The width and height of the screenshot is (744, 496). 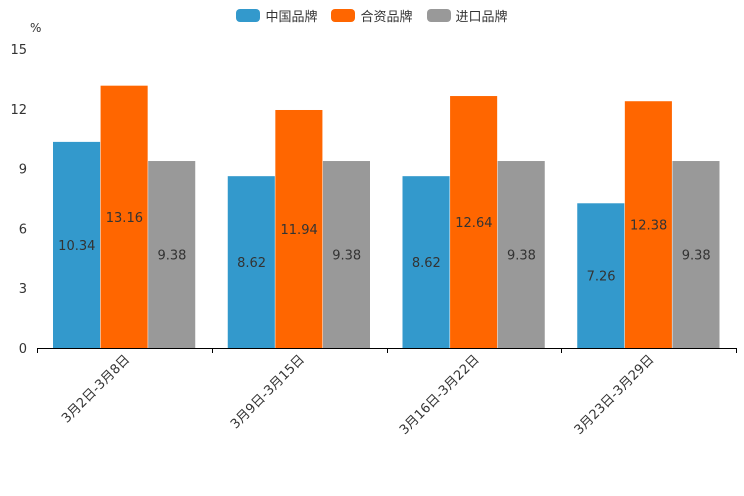 I want to click on data-label-1-2: 12.64, so click(x=473, y=223).